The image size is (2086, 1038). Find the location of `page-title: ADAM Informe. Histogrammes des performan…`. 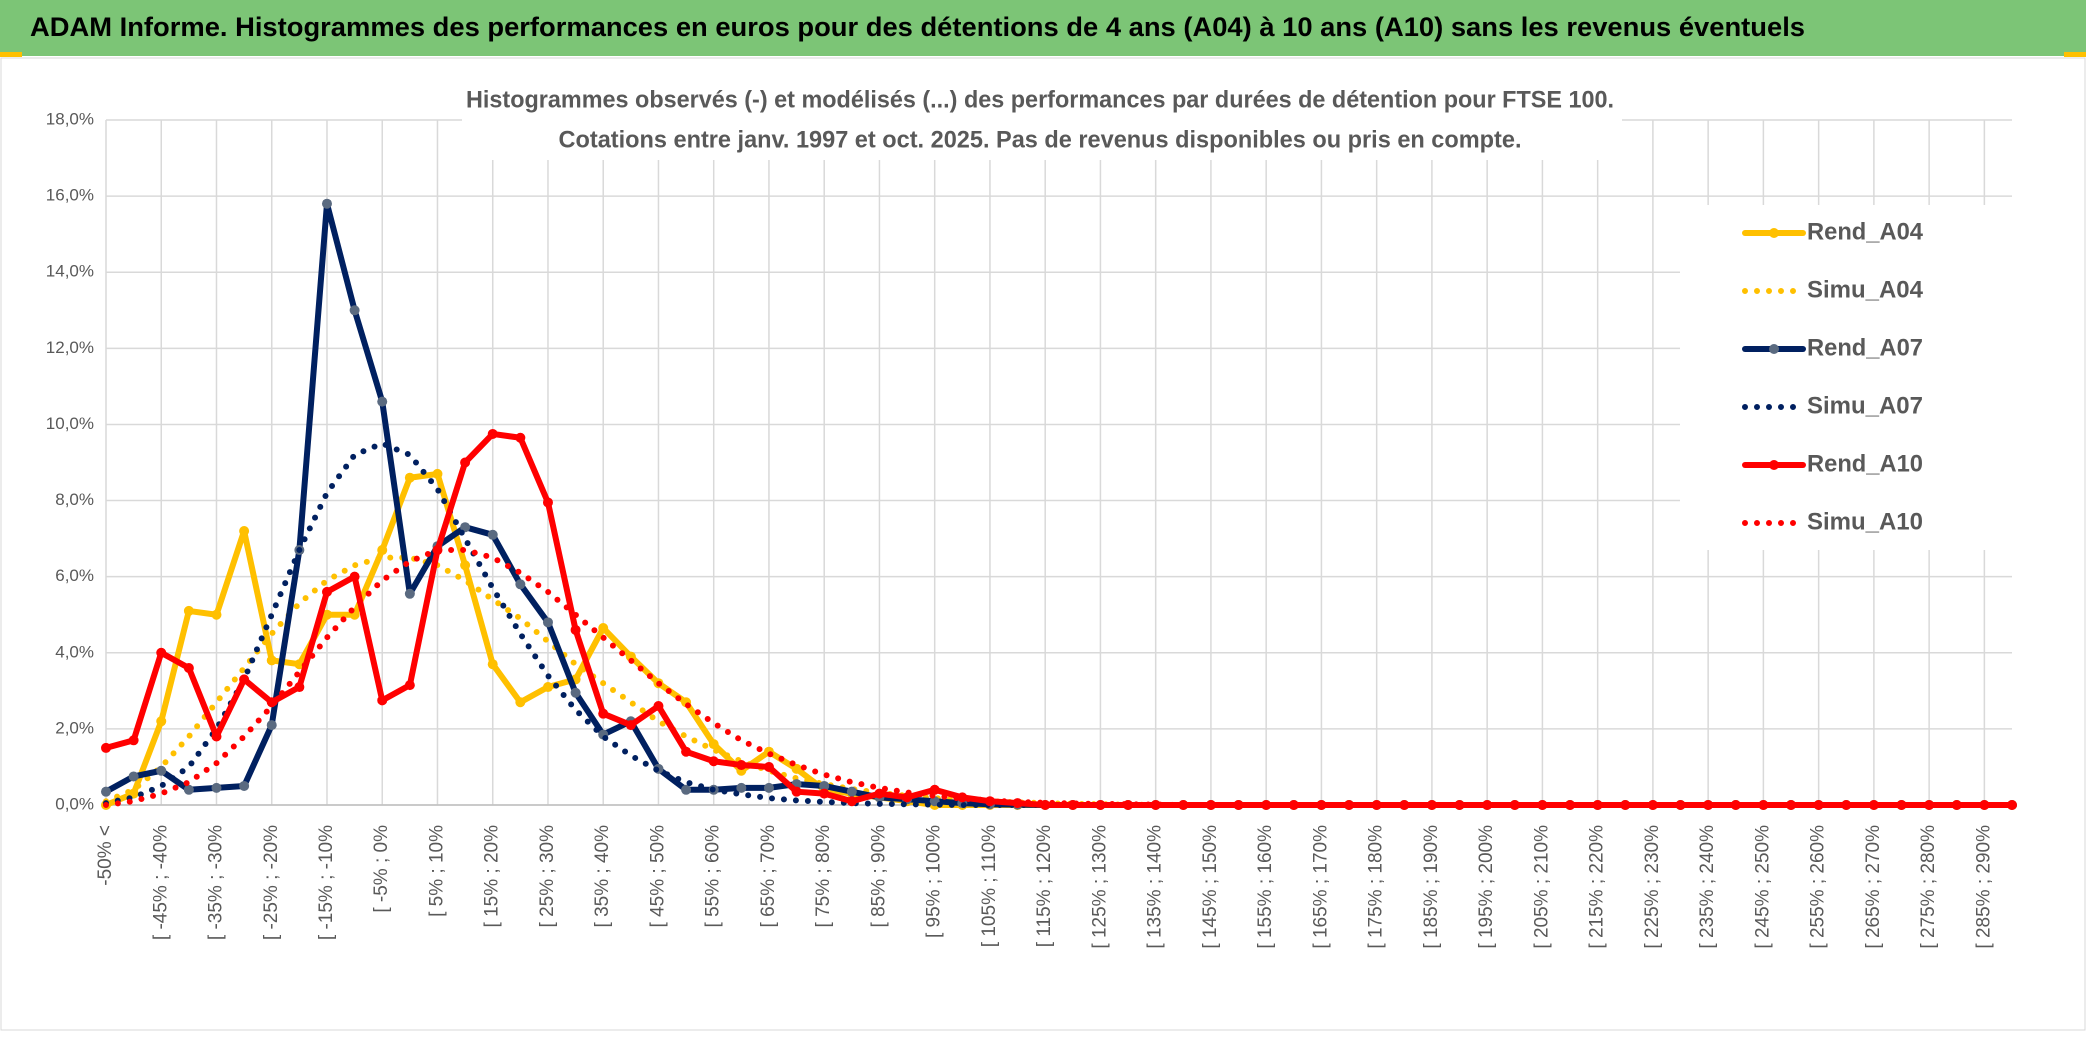

page-title: ADAM Informe. Histogrammes des performan… is located at coordinates (917, 27).